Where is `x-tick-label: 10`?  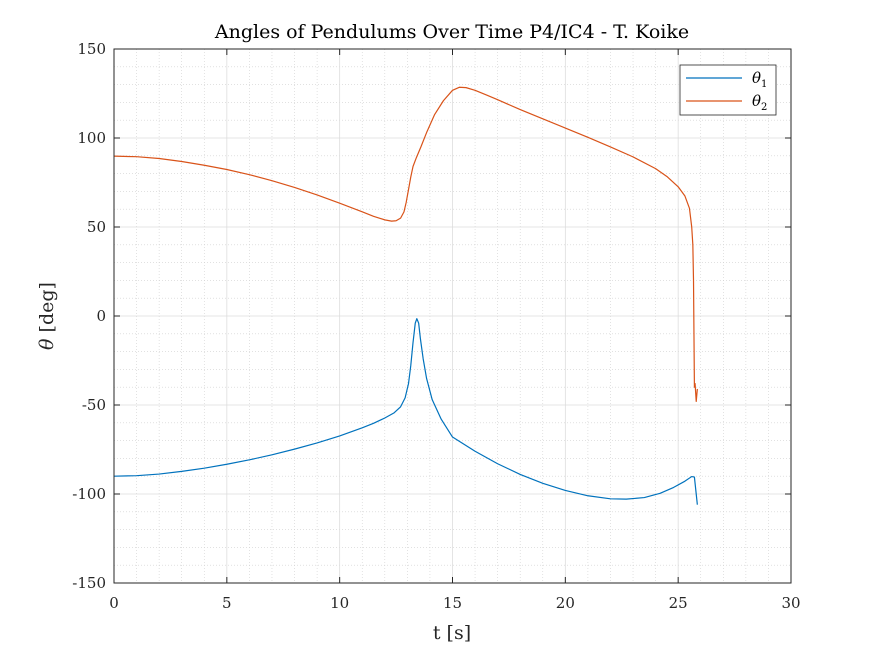 x-tick-label: 10 is located at coordinates (339, 603).